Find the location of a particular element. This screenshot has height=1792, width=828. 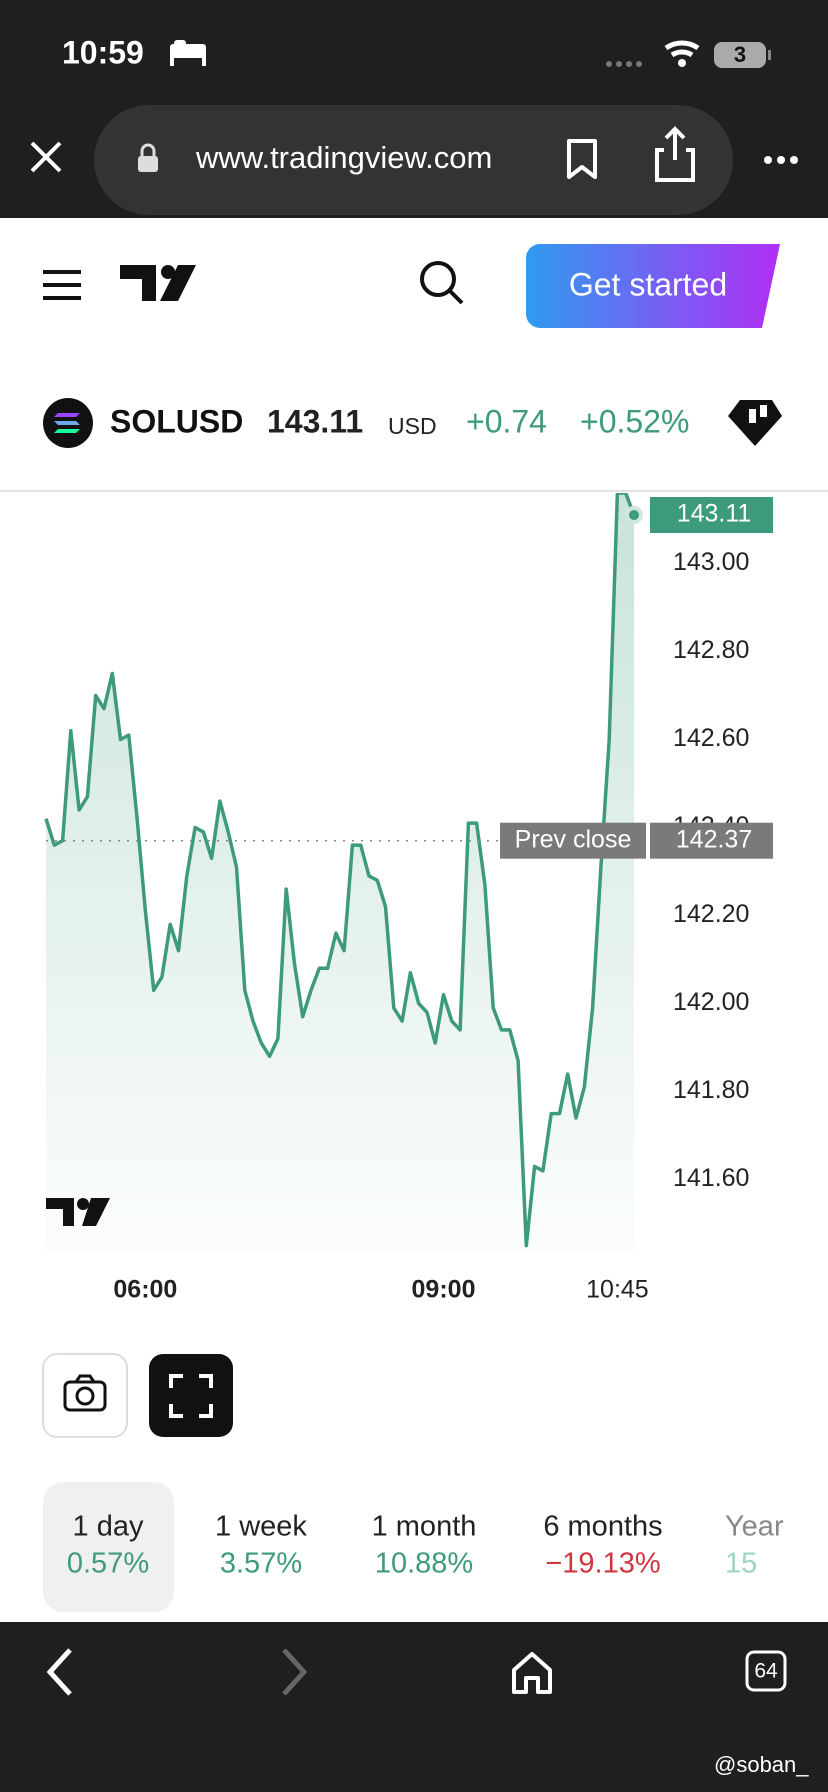

tabs-button is located at coordinates (766, 1671).